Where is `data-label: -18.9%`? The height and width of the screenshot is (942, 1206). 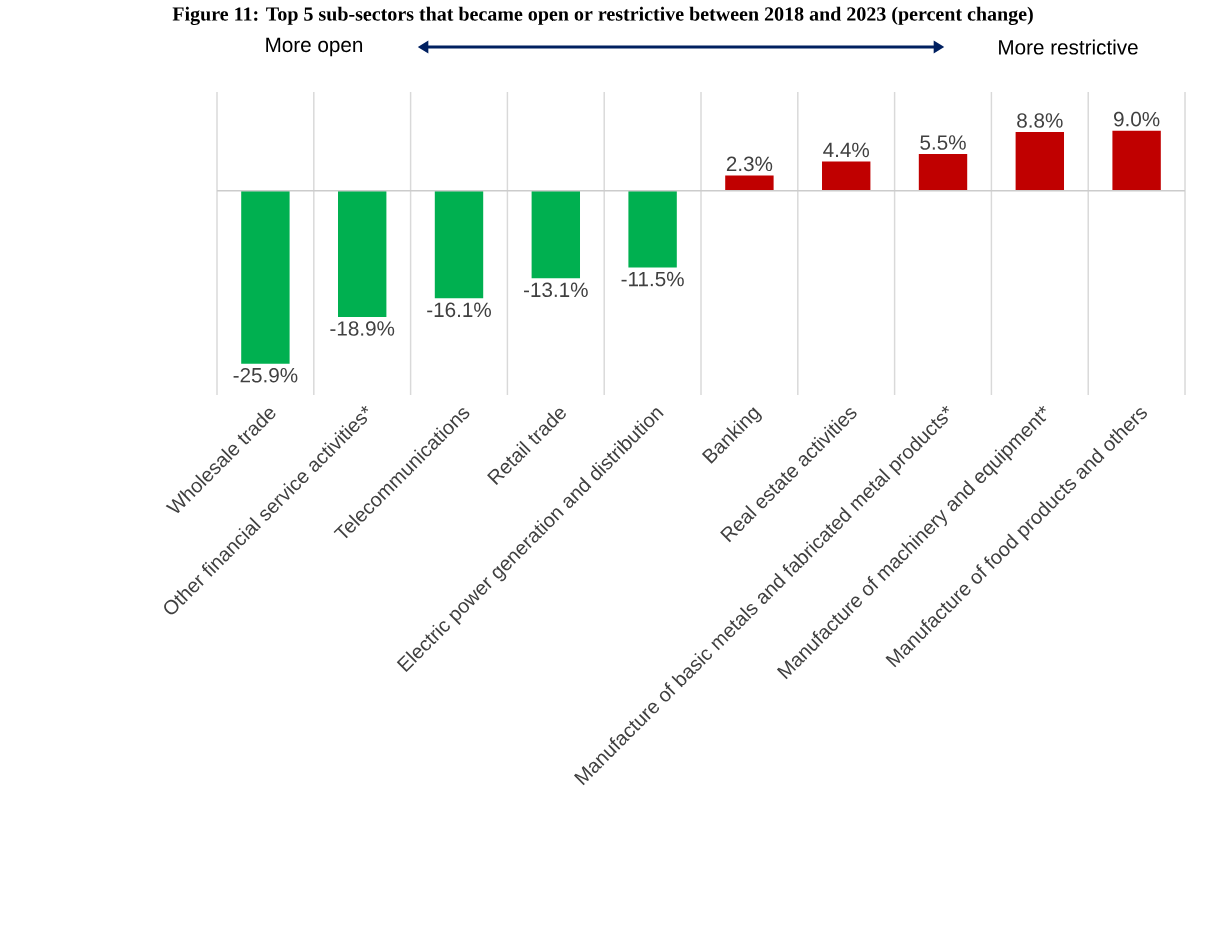 data-label: -18.9% is located at coordinates (362, 328).